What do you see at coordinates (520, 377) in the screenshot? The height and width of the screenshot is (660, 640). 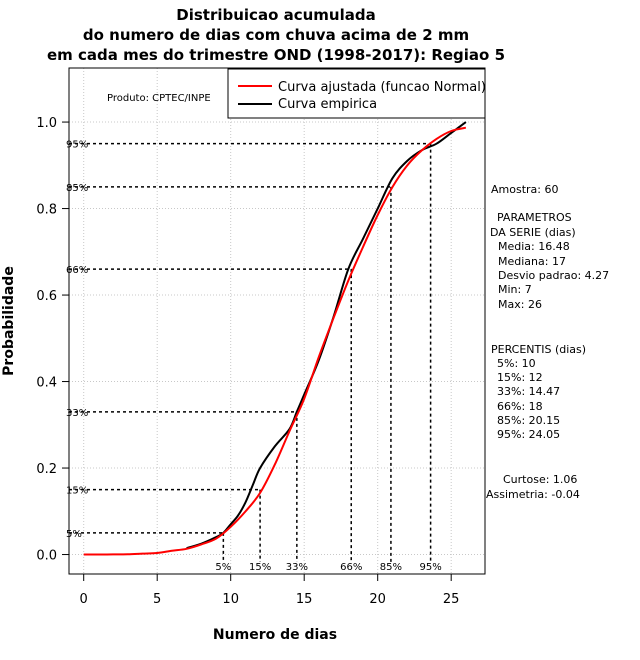 I see `stat-p15: 15%: 12` at bounding box center [520, 377].